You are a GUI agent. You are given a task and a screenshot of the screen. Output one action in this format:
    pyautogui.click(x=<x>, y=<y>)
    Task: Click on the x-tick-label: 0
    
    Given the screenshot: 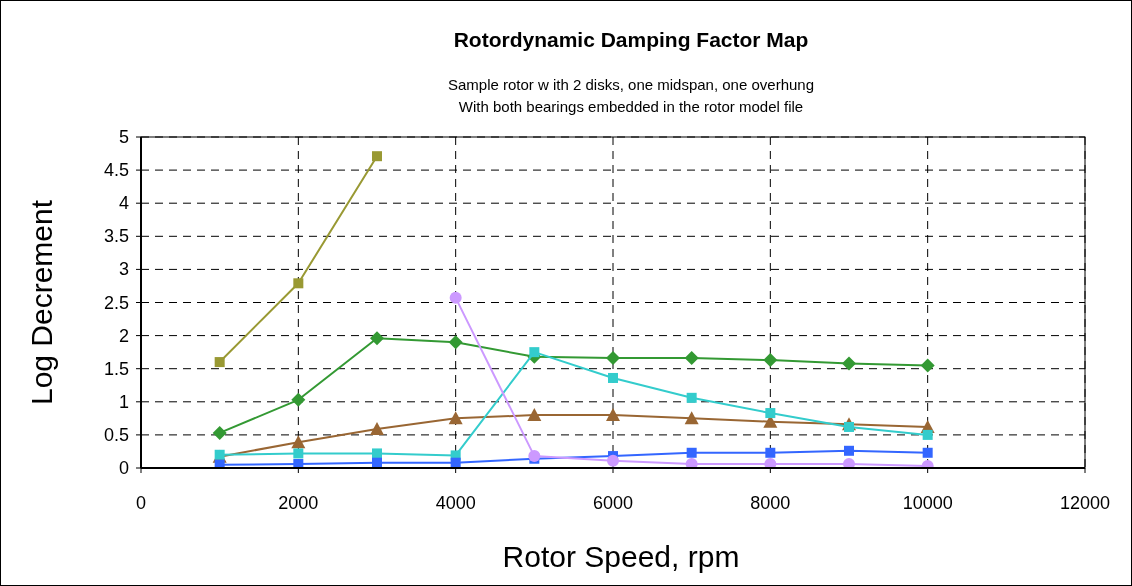 What is the action you would take?
    pyautogui.click(x=141, y=503)
    